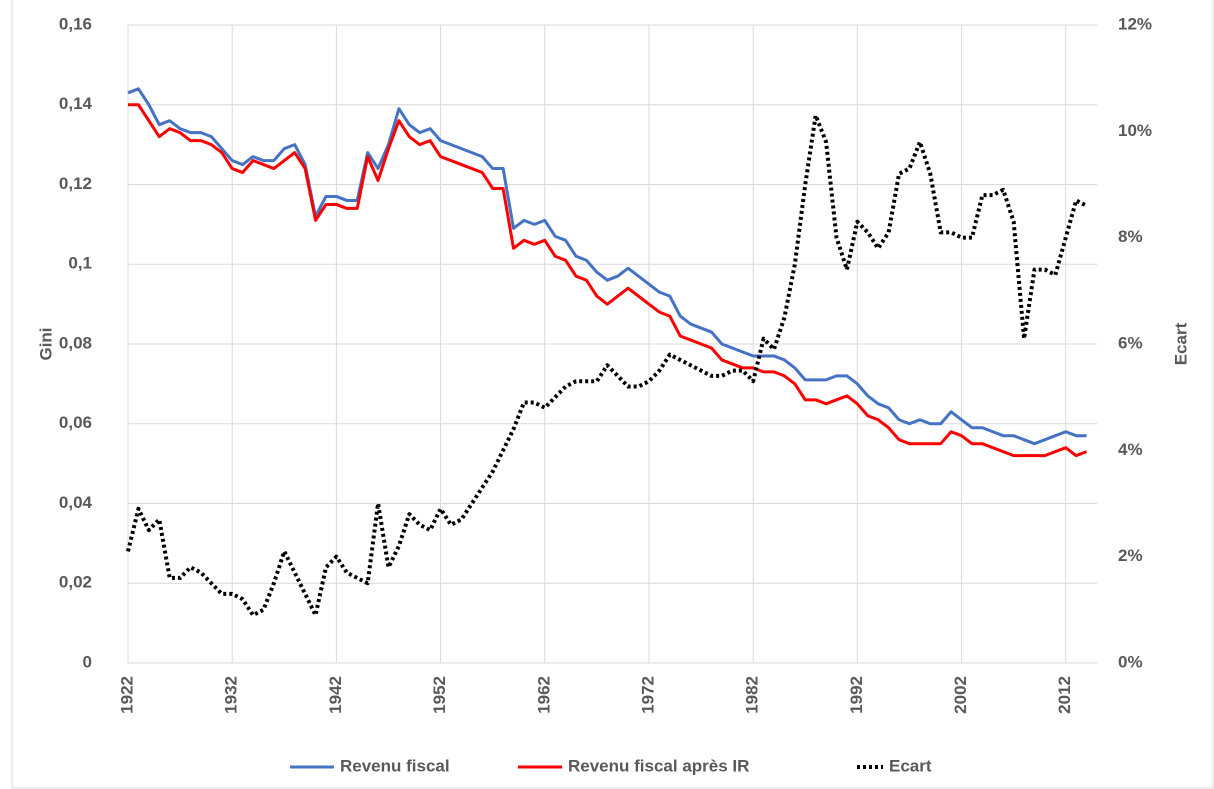 Image resolution: width=1214 pixels, height=789 pixels. What do you see at coordinates (1130, 342) in the screenshot?
I see `y2-tick-label: 6%` at bounding box center [1130, 342].